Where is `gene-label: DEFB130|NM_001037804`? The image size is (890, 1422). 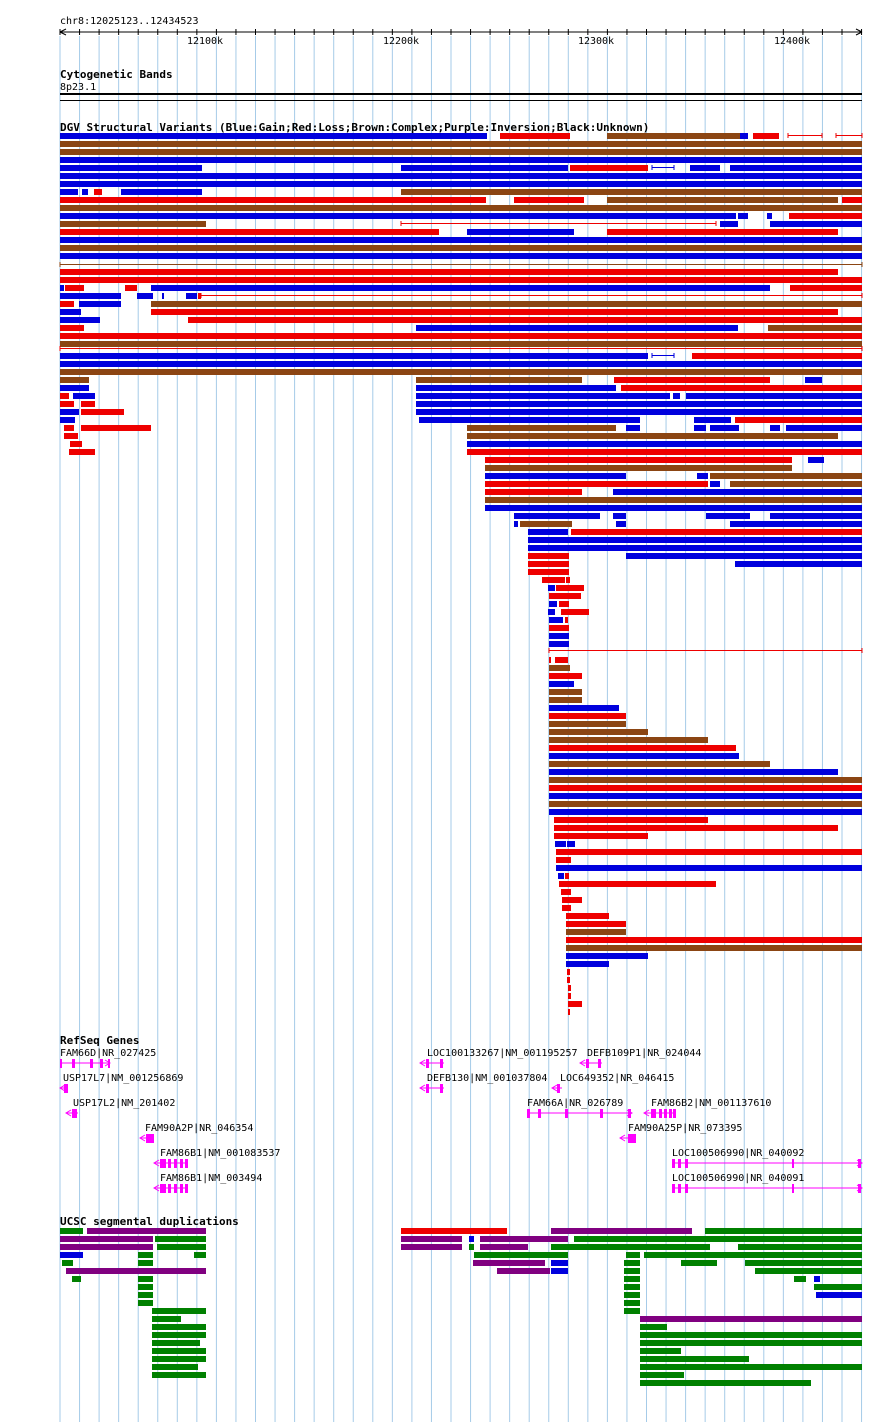 gene-label: DEFB130|NM_001037804 is located at coordinates (487, 1078).